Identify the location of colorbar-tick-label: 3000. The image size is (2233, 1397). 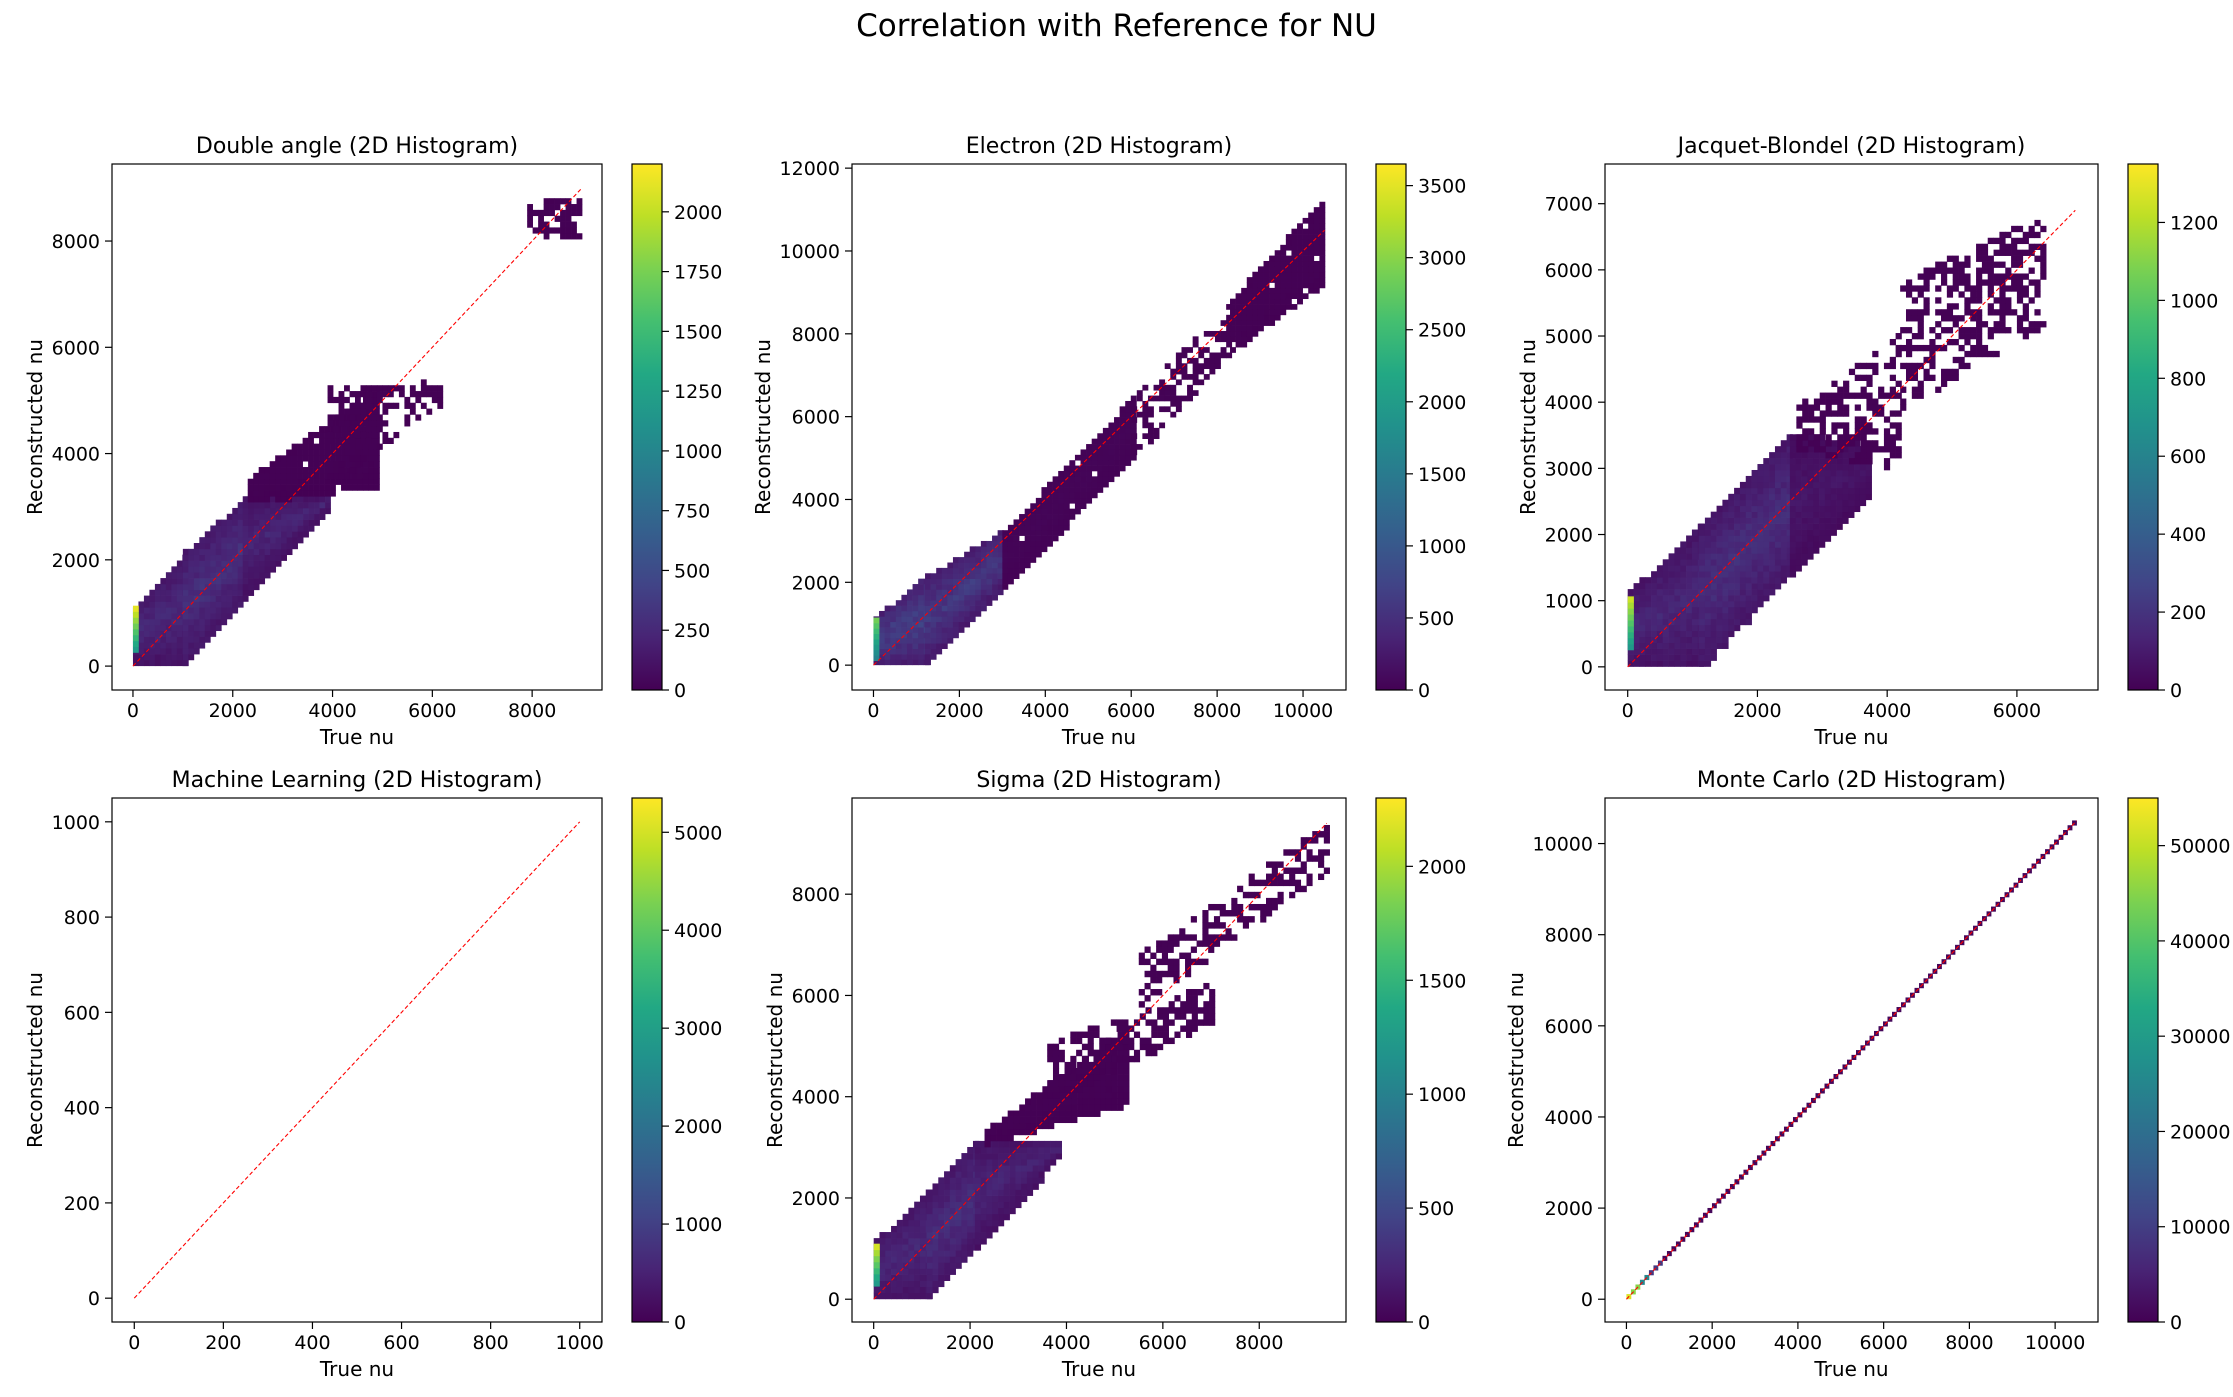
(1442, 259).